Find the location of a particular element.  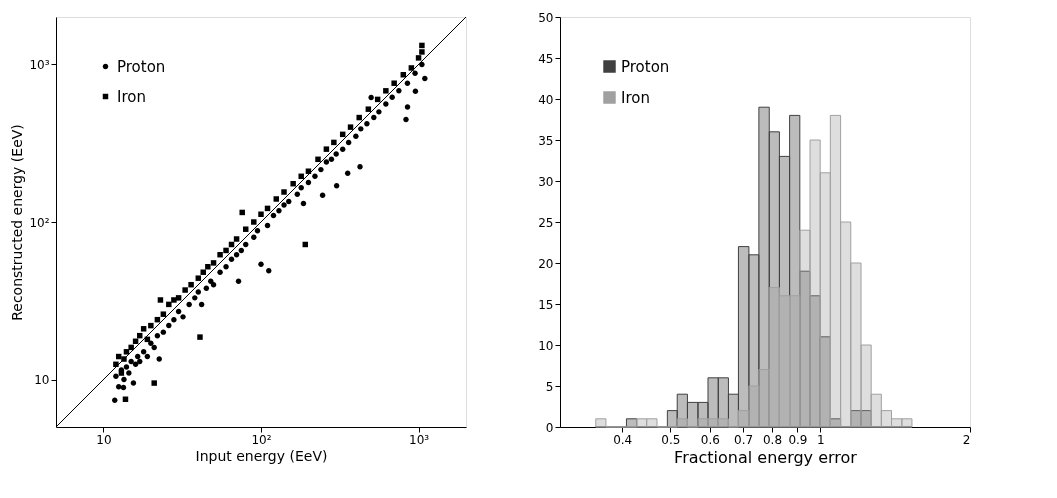

x-axis-title: Fractional energy error is located at coordinates (766, 457).